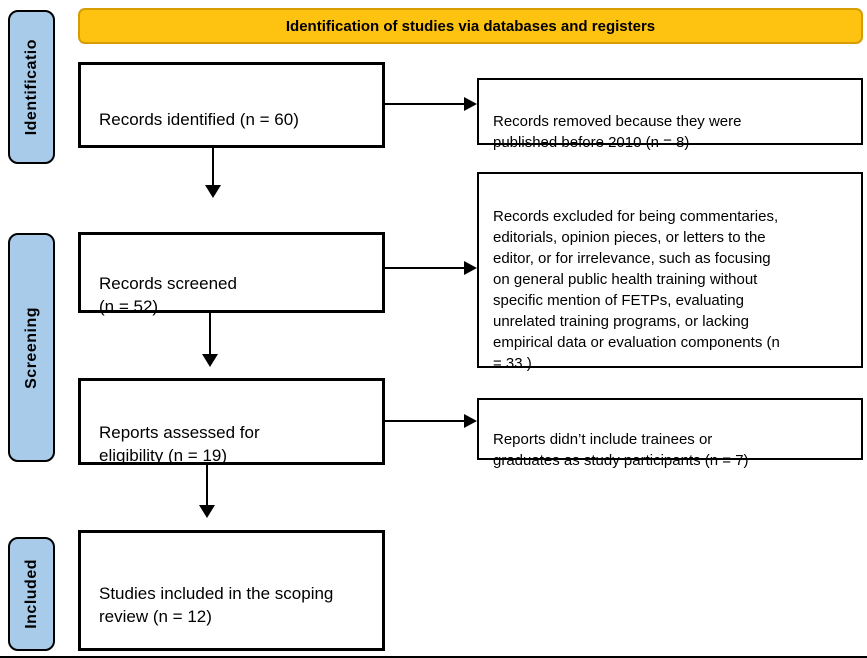 The height and width of the screenshot is (658, 867). I want to click on stage-label-screening-text: Screening, so click(31, 347).